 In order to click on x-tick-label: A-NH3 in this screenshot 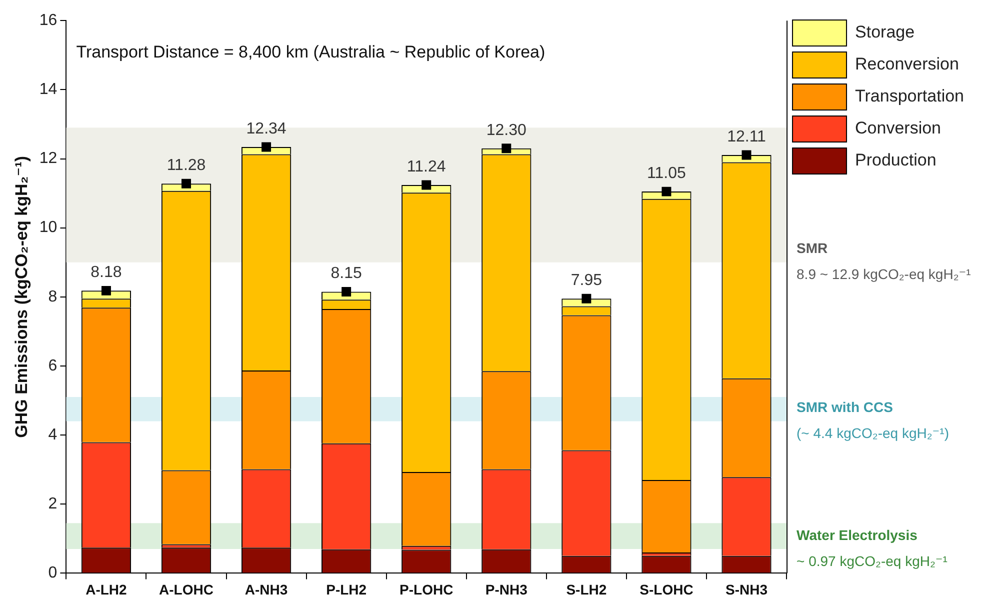, I will do `click(266, 589)`.